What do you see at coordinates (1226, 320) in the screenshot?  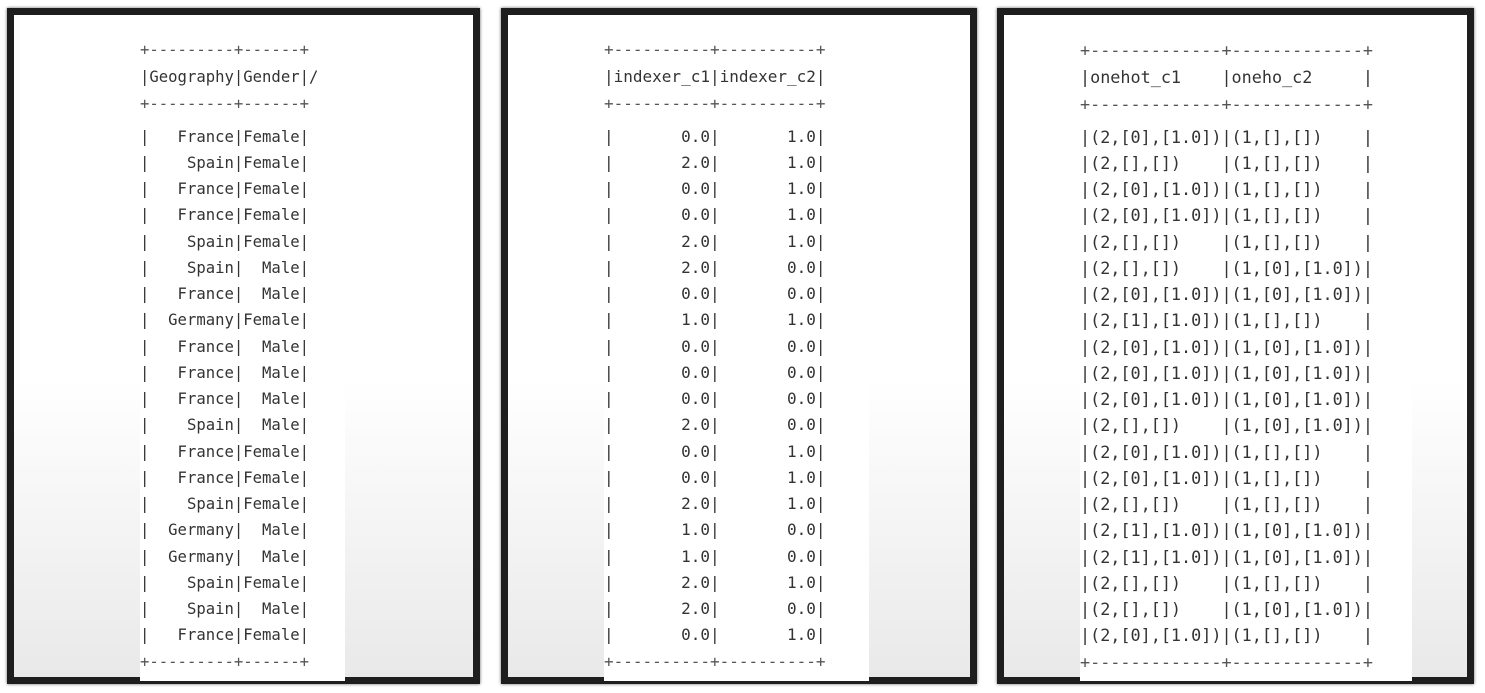 I see `table-row: |(2,[1],[1.0])|(1,[],[]) |` at bounding box center [1226, 320].